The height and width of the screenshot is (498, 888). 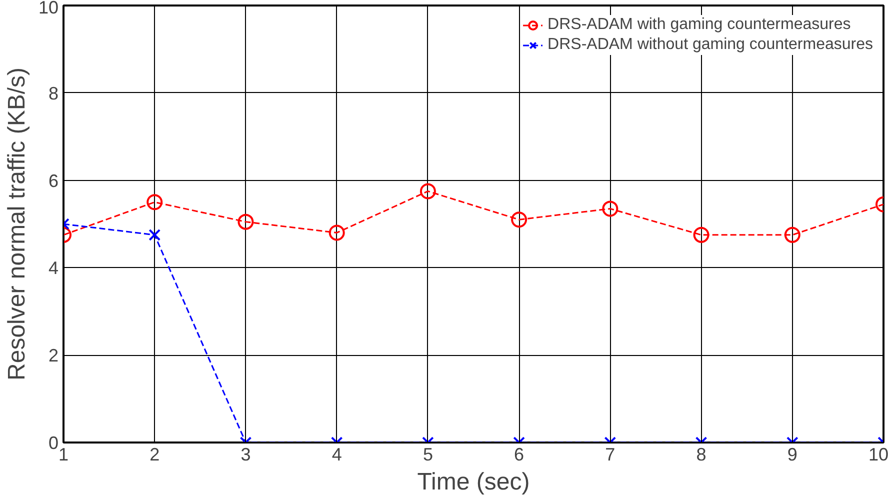 What do you see at coordinates (53, 180) in the screenshot?
I see `y-tick-label: 6` at bounding box center [53, 180].